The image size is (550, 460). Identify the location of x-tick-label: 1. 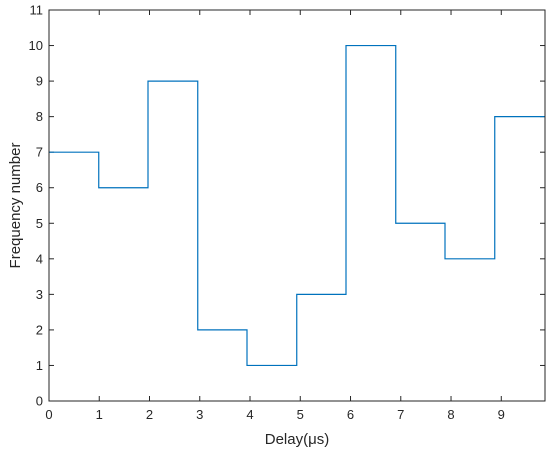
(99, 414).